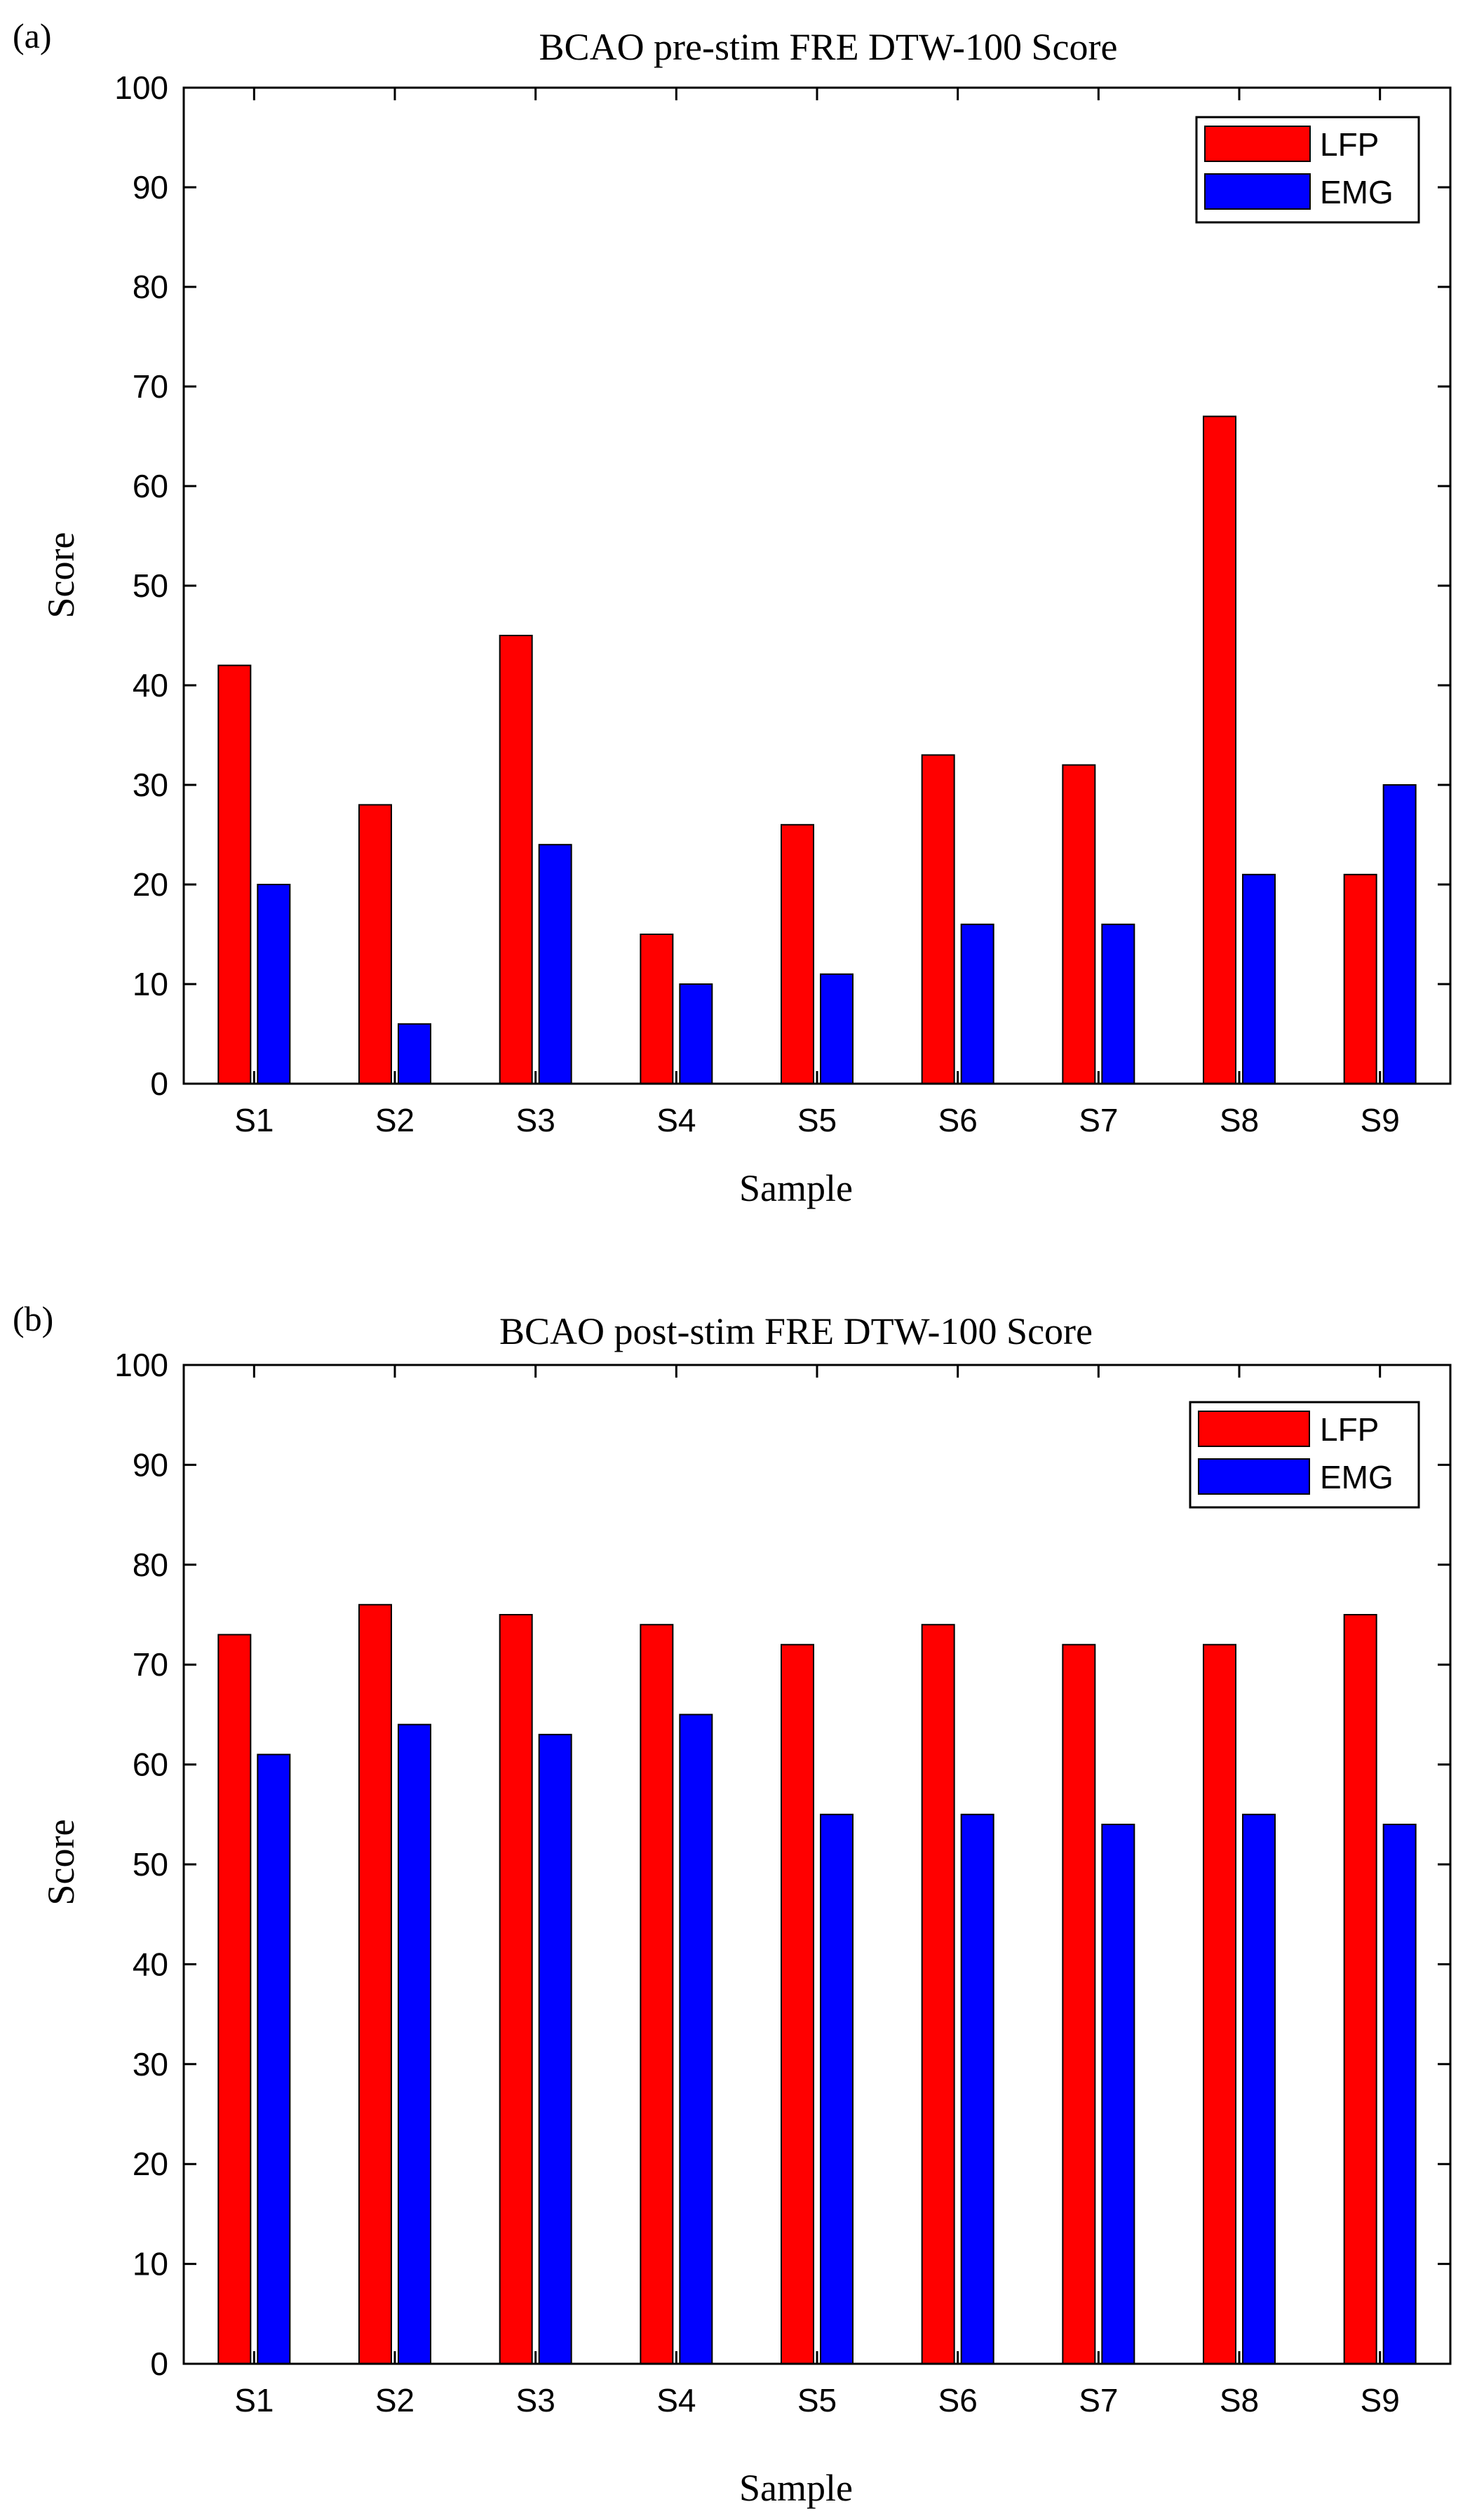  I want to click on panel-label: (b), so click(33, 1318).